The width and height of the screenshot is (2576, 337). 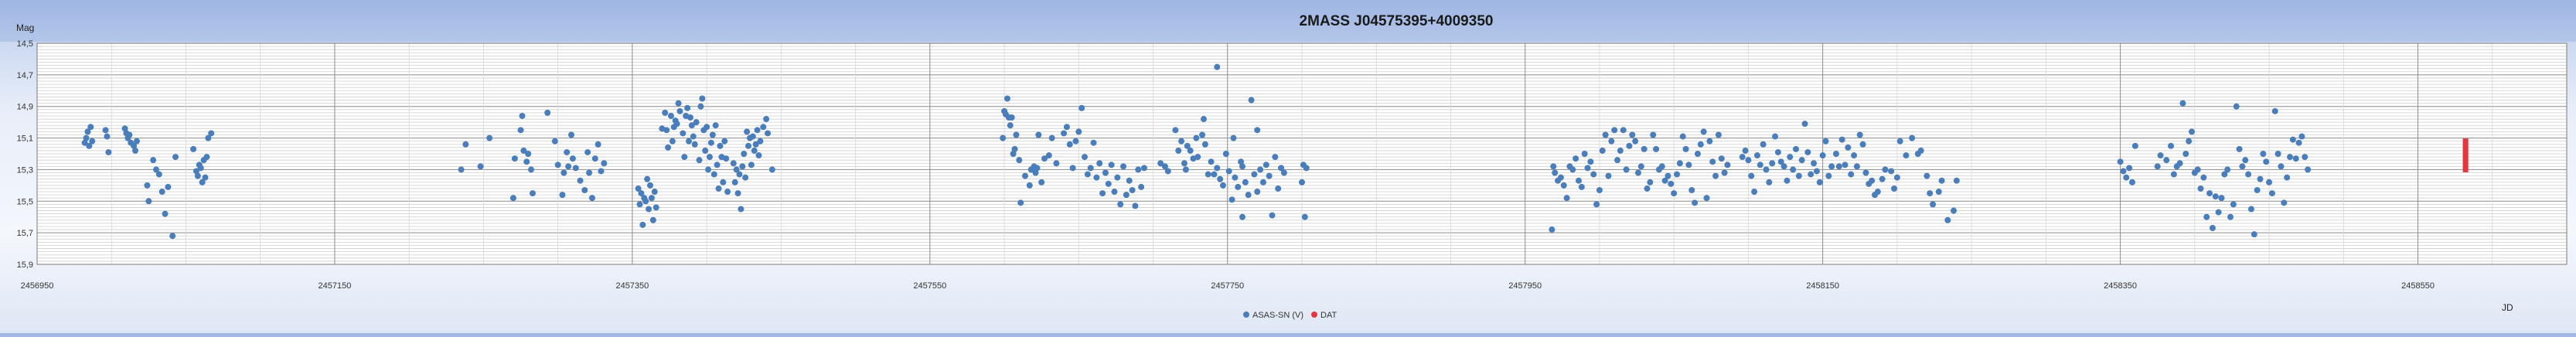 What do you see at coordinates (1822, 286) in the screenshot?
I see `x-tick-label: 2458150` at bounding box center [1822, 286].